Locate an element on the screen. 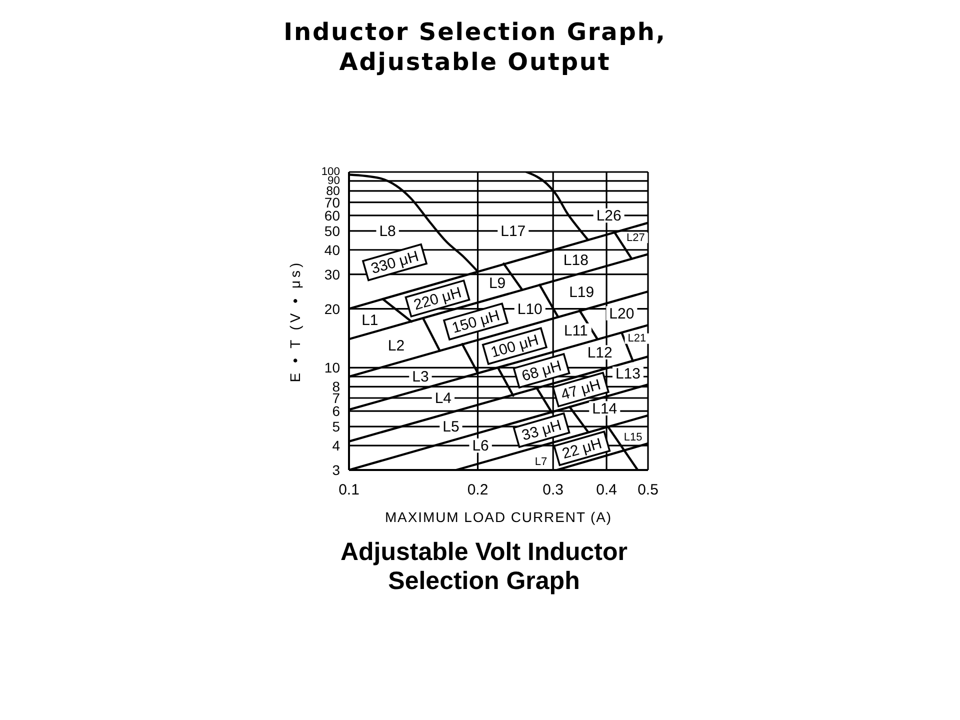  y-tick-label: 50 is located at coordinates (332, 230).